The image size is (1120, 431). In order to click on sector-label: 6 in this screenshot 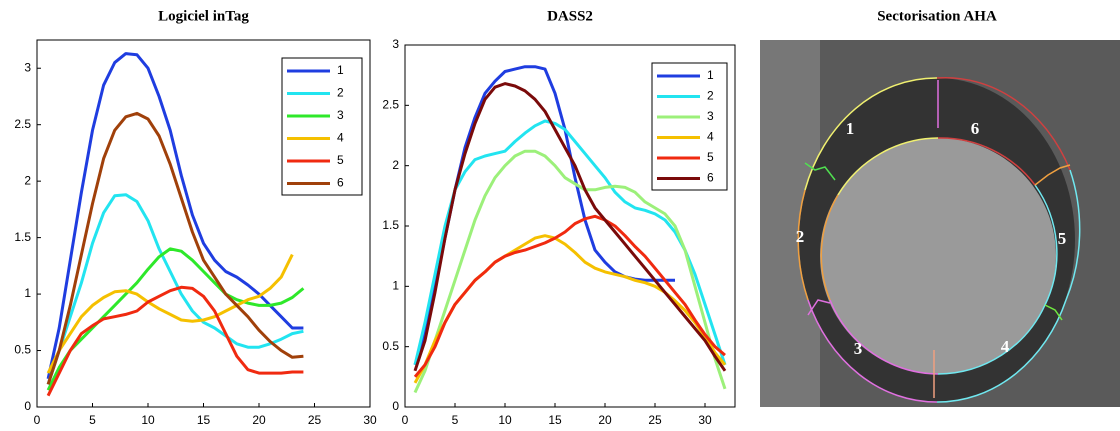, I will do `click(975, 128)`.